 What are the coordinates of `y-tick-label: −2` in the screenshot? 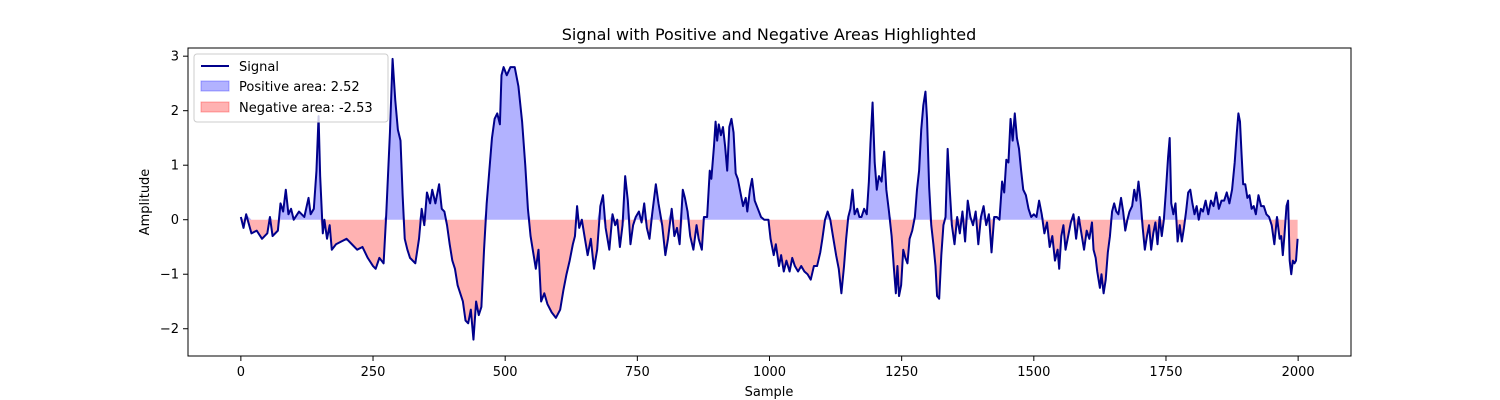 It's located at (169, 329).